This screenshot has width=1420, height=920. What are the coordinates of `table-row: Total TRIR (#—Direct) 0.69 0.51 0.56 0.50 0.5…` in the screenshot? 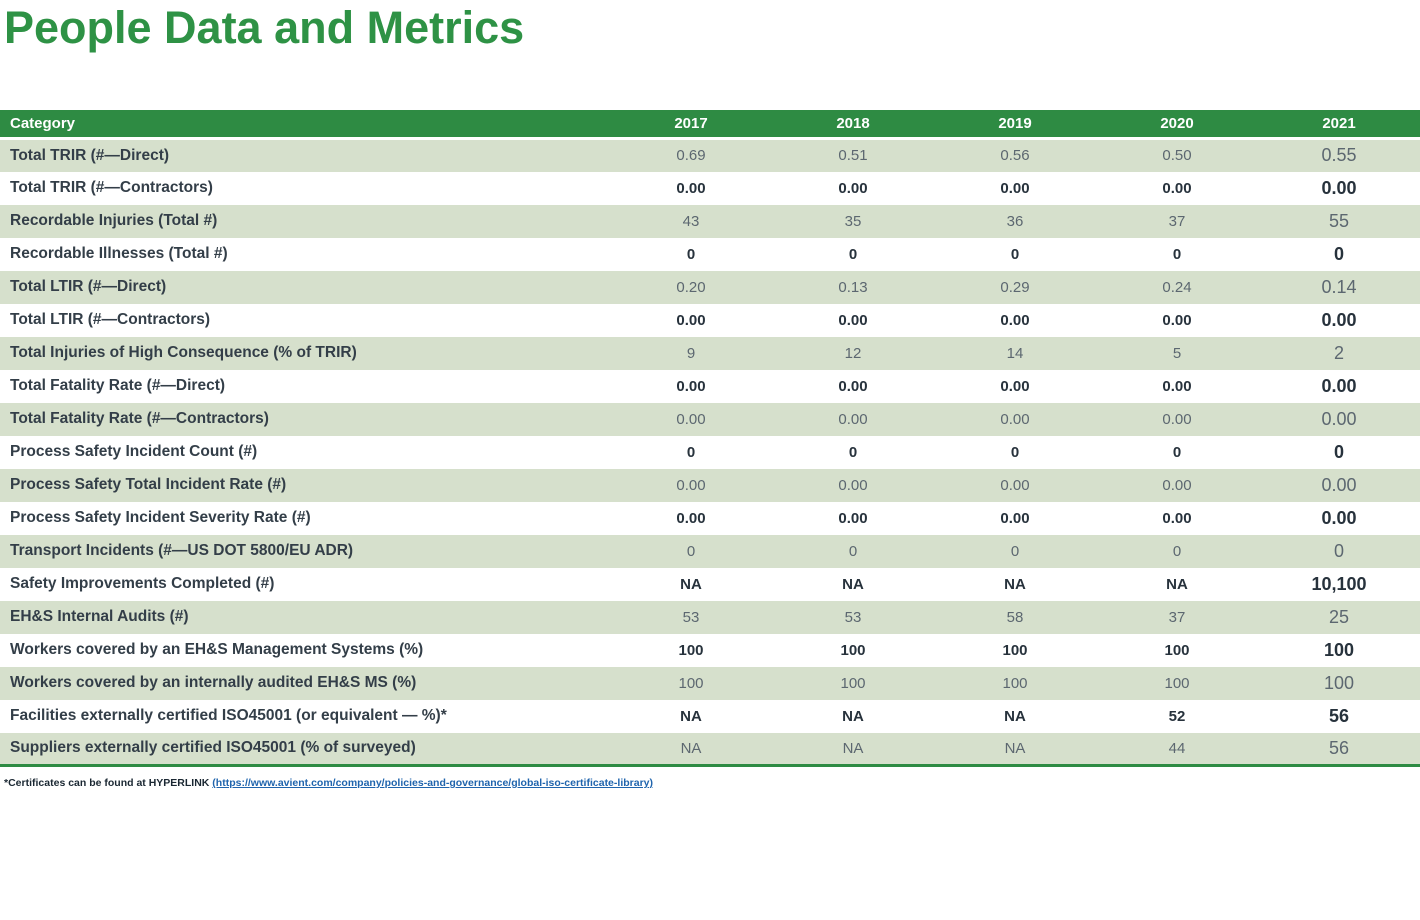 It's located at (710, 155).